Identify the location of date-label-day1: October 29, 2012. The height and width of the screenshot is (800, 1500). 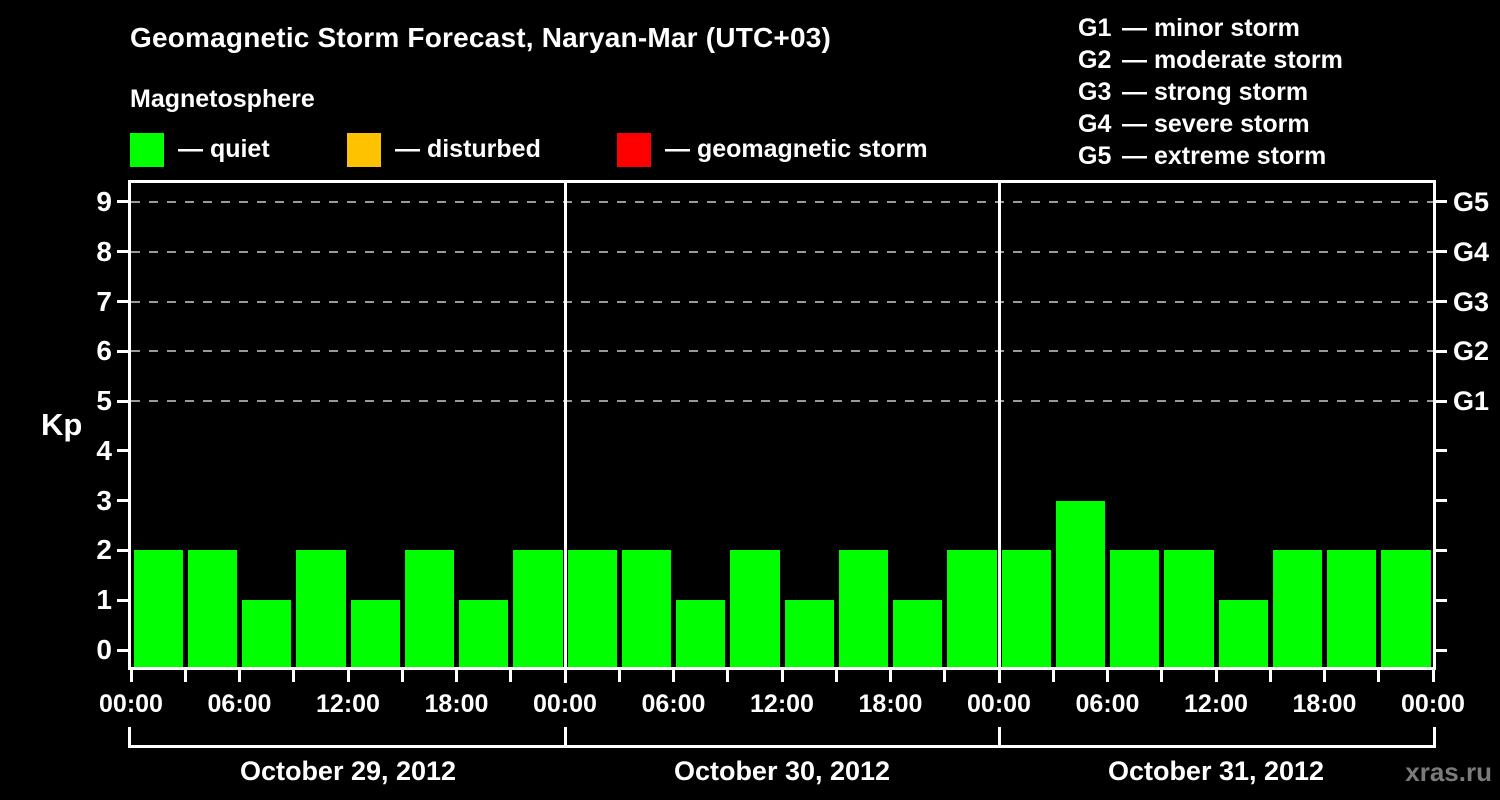
(348, 771).